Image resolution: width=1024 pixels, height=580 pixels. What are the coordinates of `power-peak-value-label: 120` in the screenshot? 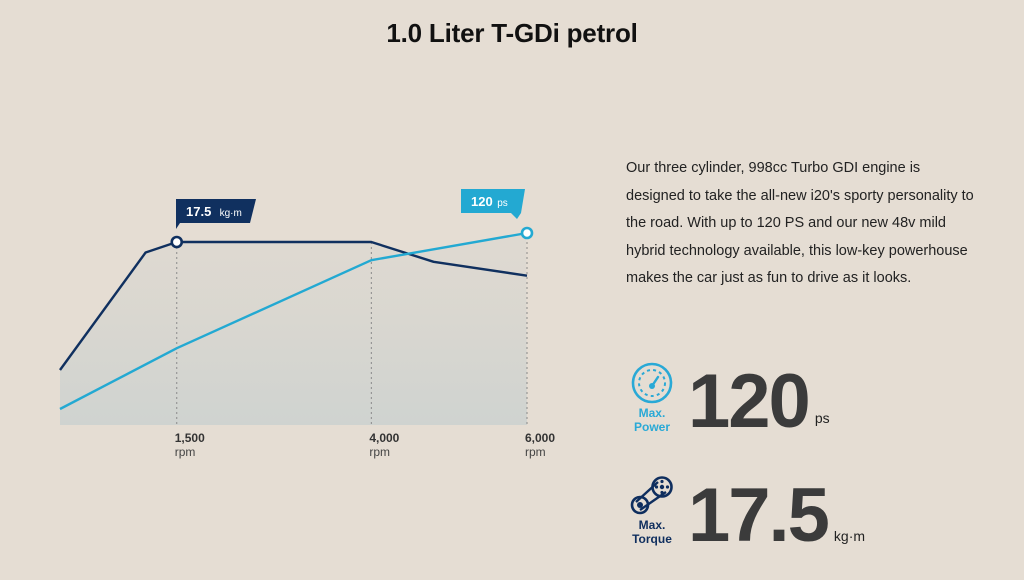 It's located at (482, 201).